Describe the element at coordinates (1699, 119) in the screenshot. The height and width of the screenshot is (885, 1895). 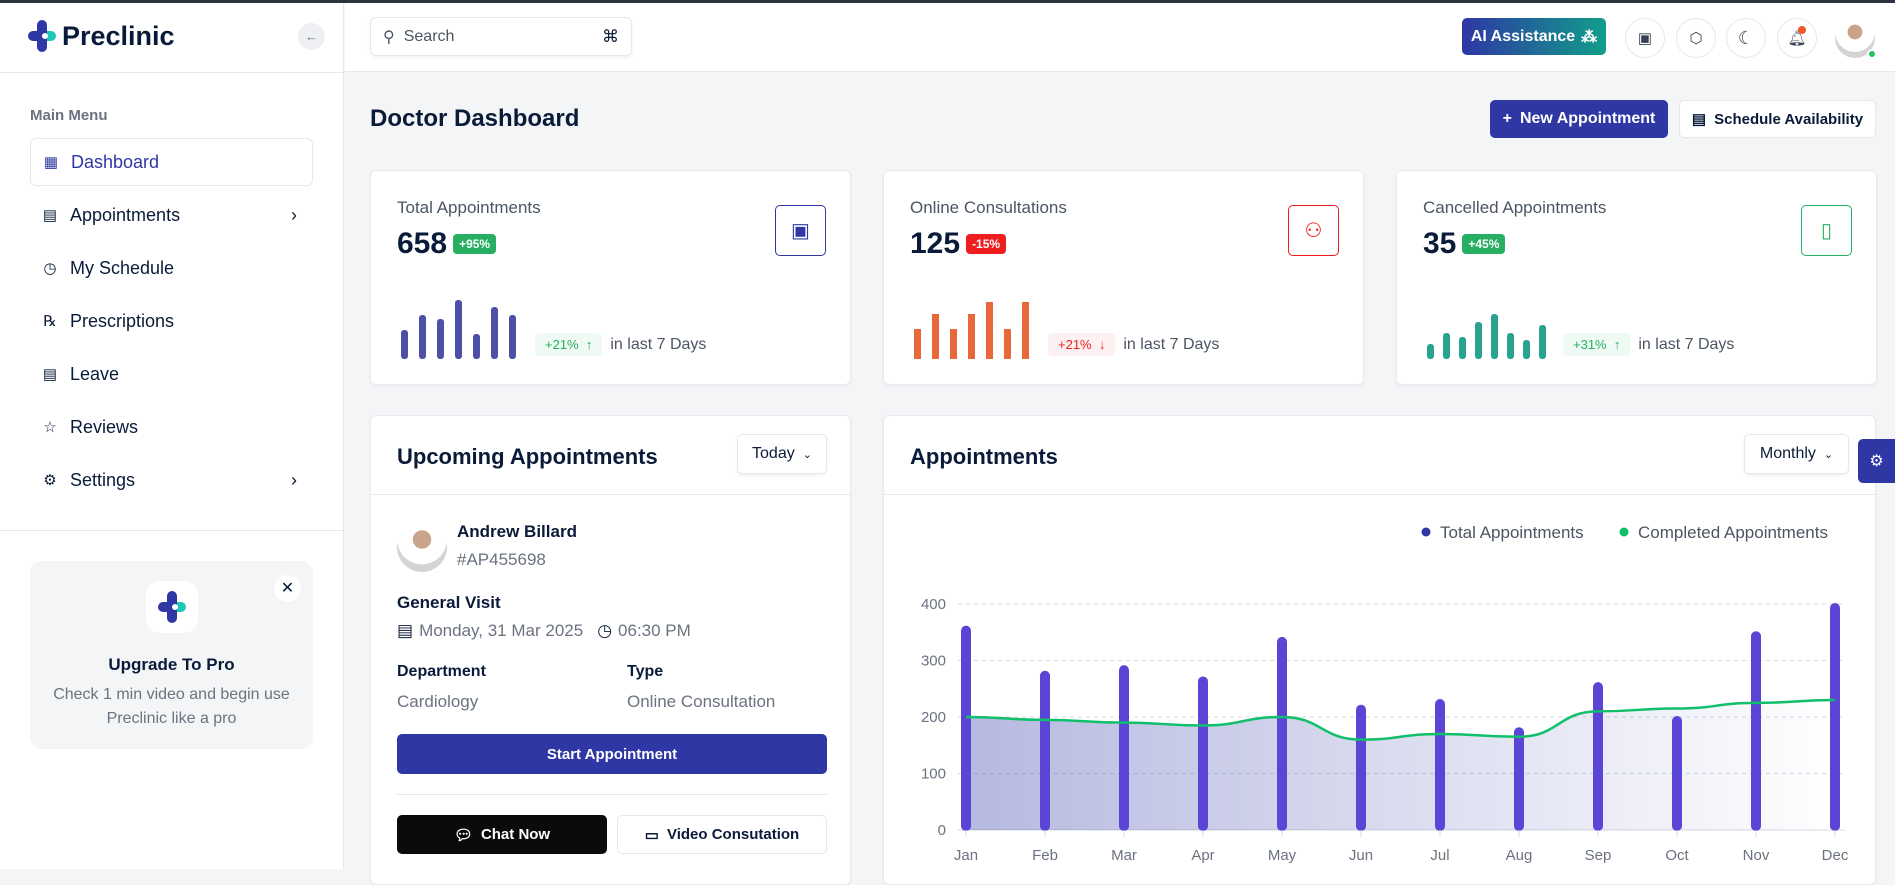
I see `calendar-clock-icon: ▤` at that location.